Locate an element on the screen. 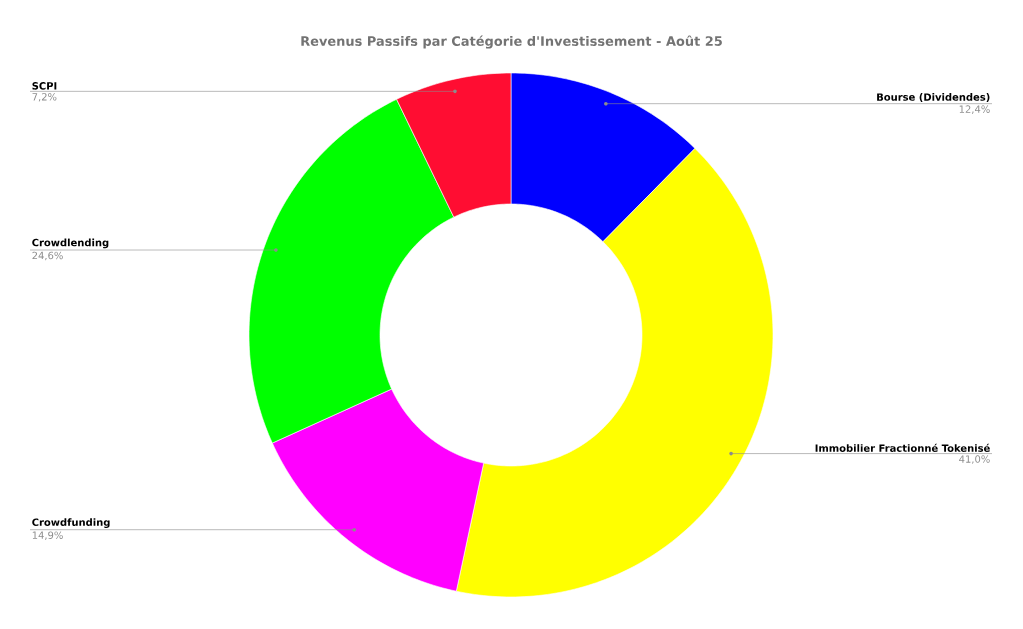 The width and height of the screenshot is (1023, 629). slice-label: Bourse (Dividendes) is located at coordinates (933, 97).